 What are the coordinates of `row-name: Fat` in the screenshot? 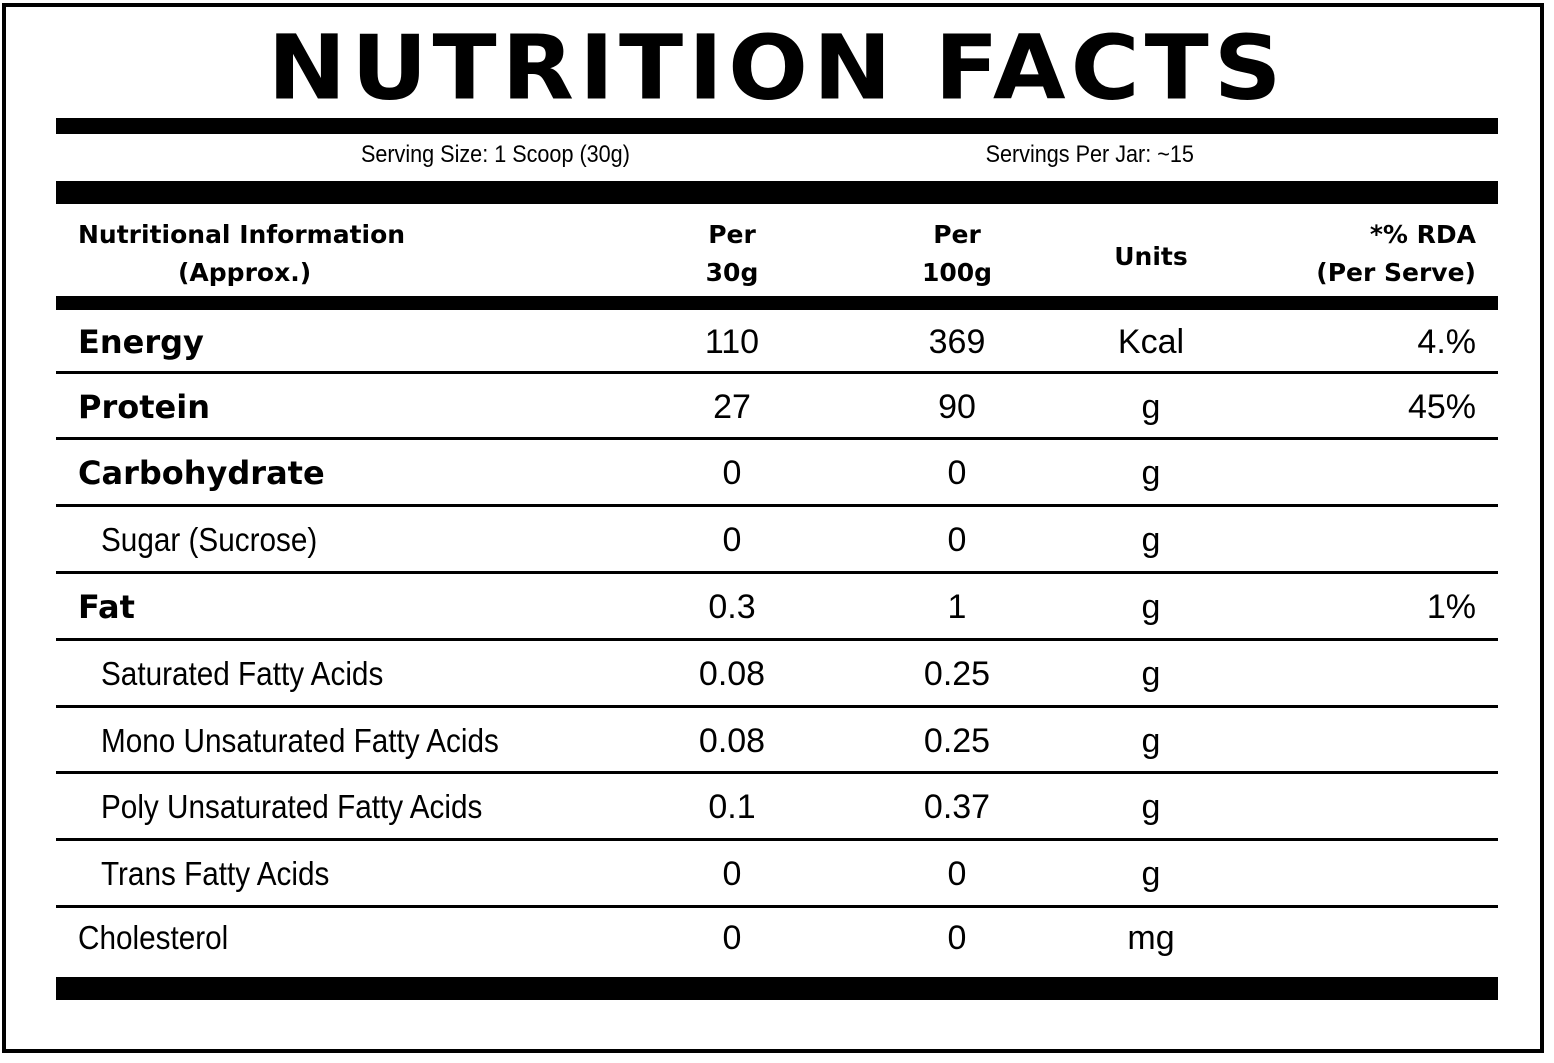 It's located at (106, 607).